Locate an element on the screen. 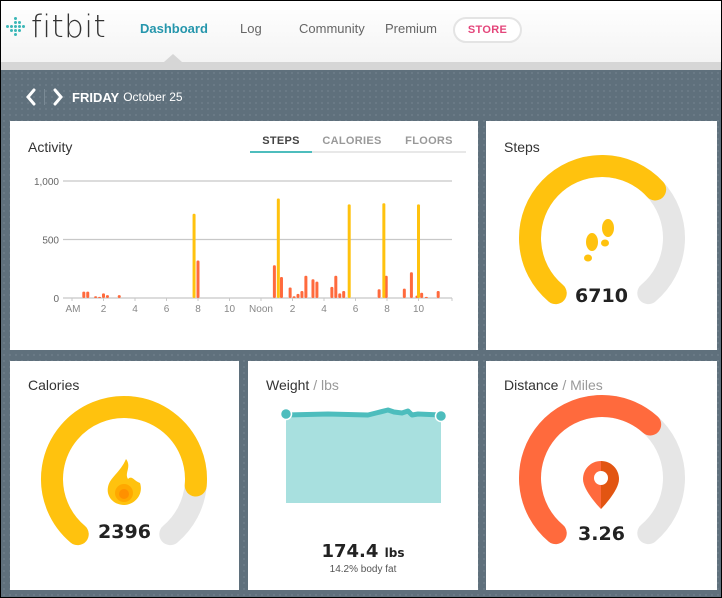 This screenshot has width=722, height=598. distance-label: Distance is located at coordinates (531, 385).